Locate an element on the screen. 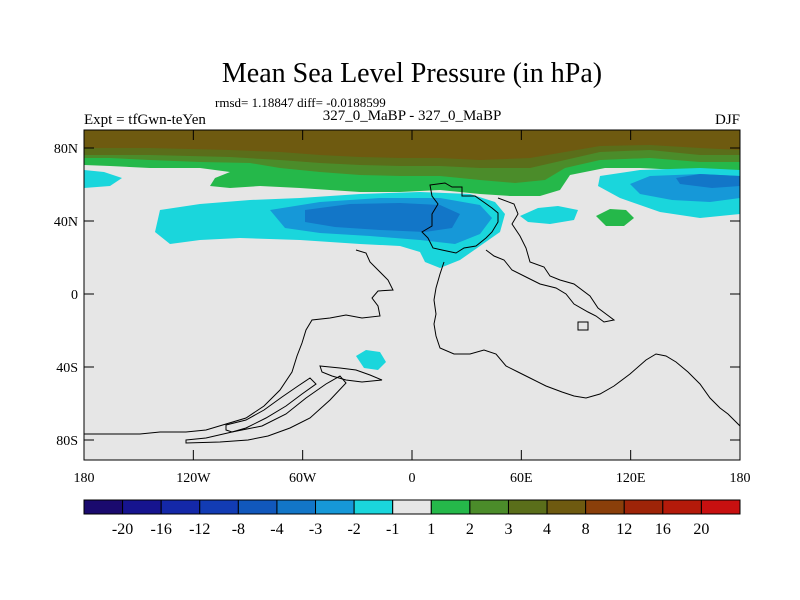 Image resolution: width=800 pixels, height=600 pixels. south-america-outline is located at coordinates (351, 374).